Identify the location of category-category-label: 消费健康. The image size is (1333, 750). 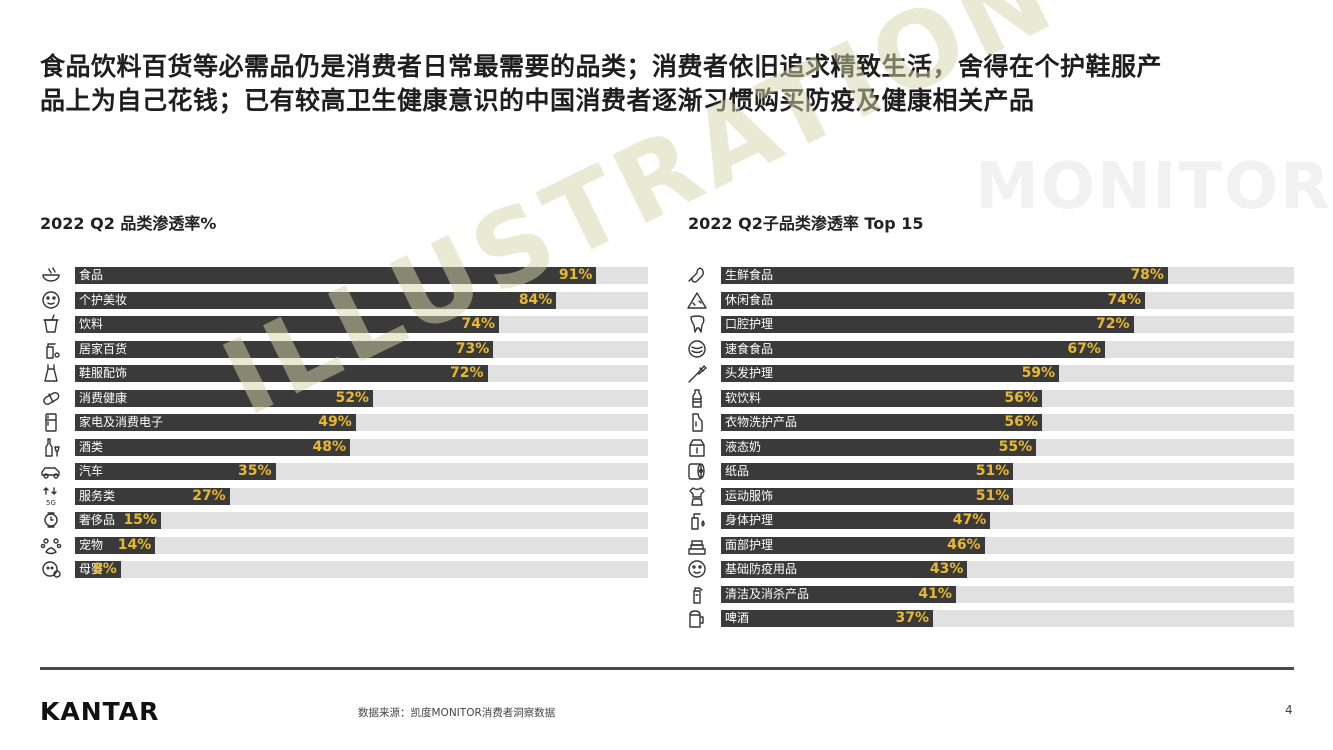
(103, 397).